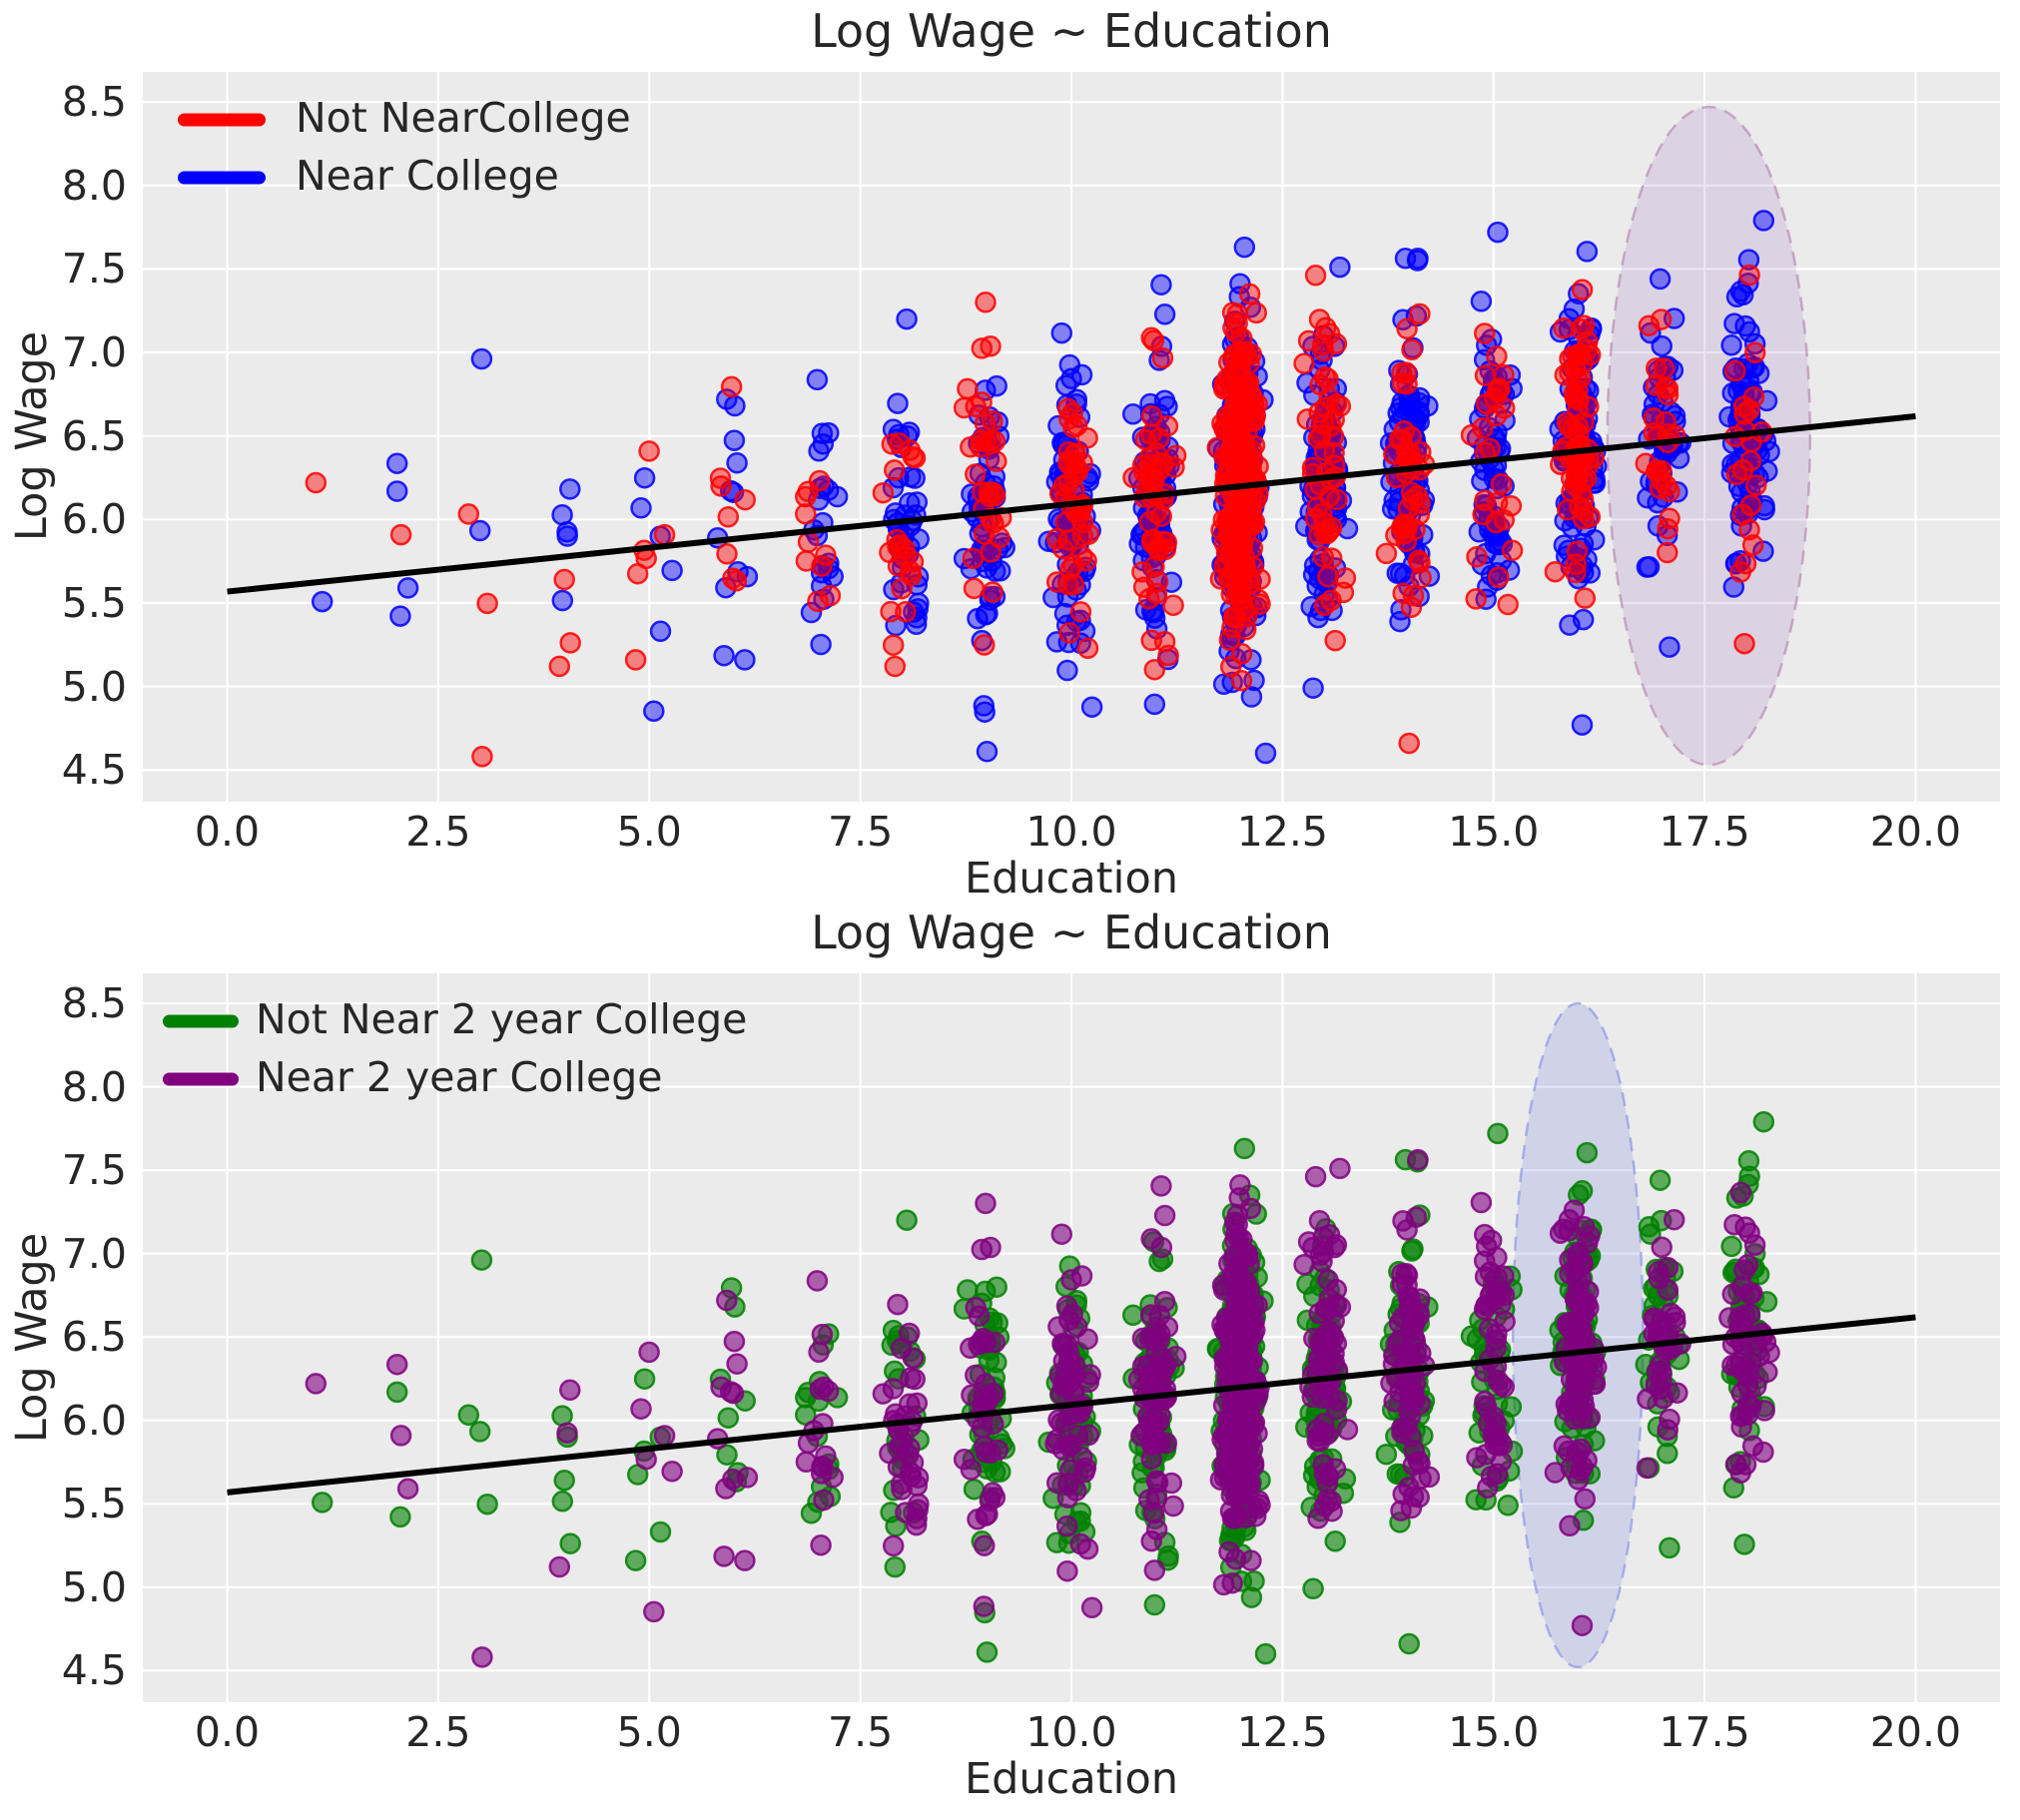 This screenshot has width=2020, height=1820. I want to click on x-tick-label-bottom: 20.0, so click(1916, 1732).